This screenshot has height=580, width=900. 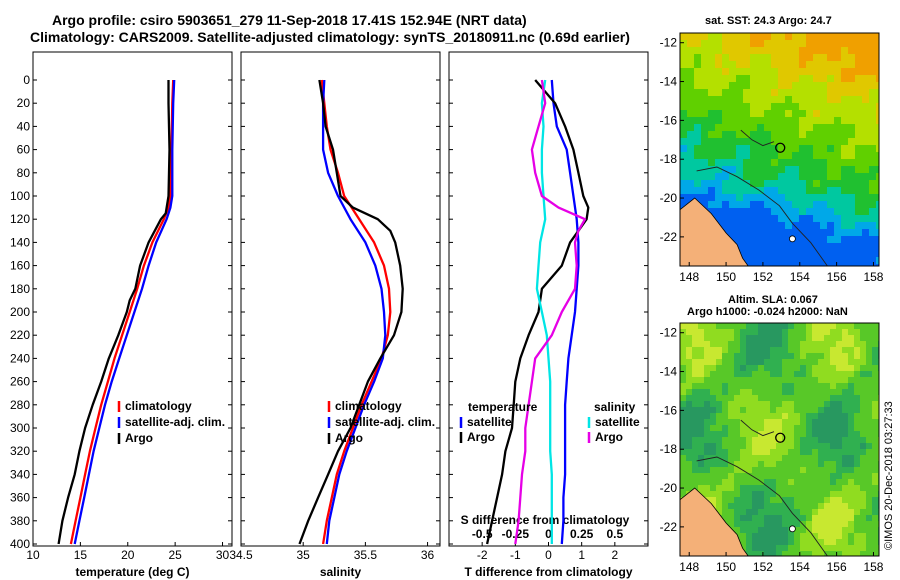 What do you see at coordinates (354, 312) in the screenshot?
I see `sal-series-satellite-adj-clim-` at bounding box center [354, 312].